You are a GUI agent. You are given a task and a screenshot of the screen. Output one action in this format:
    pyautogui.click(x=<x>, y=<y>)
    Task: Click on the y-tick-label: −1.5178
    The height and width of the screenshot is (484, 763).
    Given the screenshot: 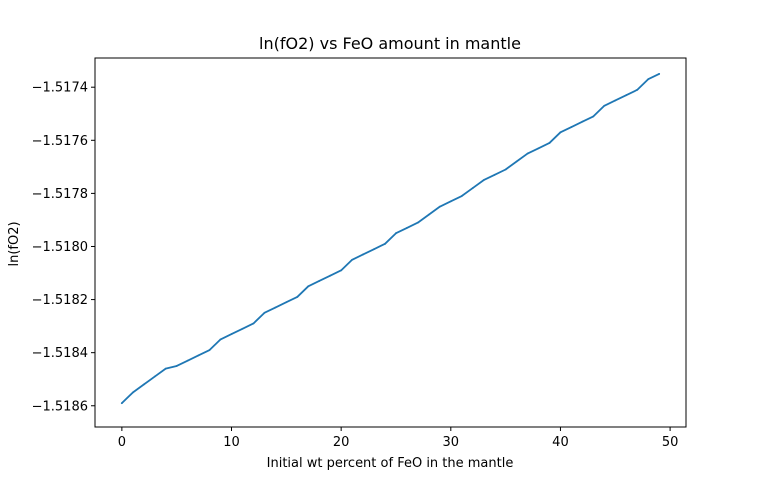 What is the action you would take?
    pyautogui.click(x=60, y=194)
    